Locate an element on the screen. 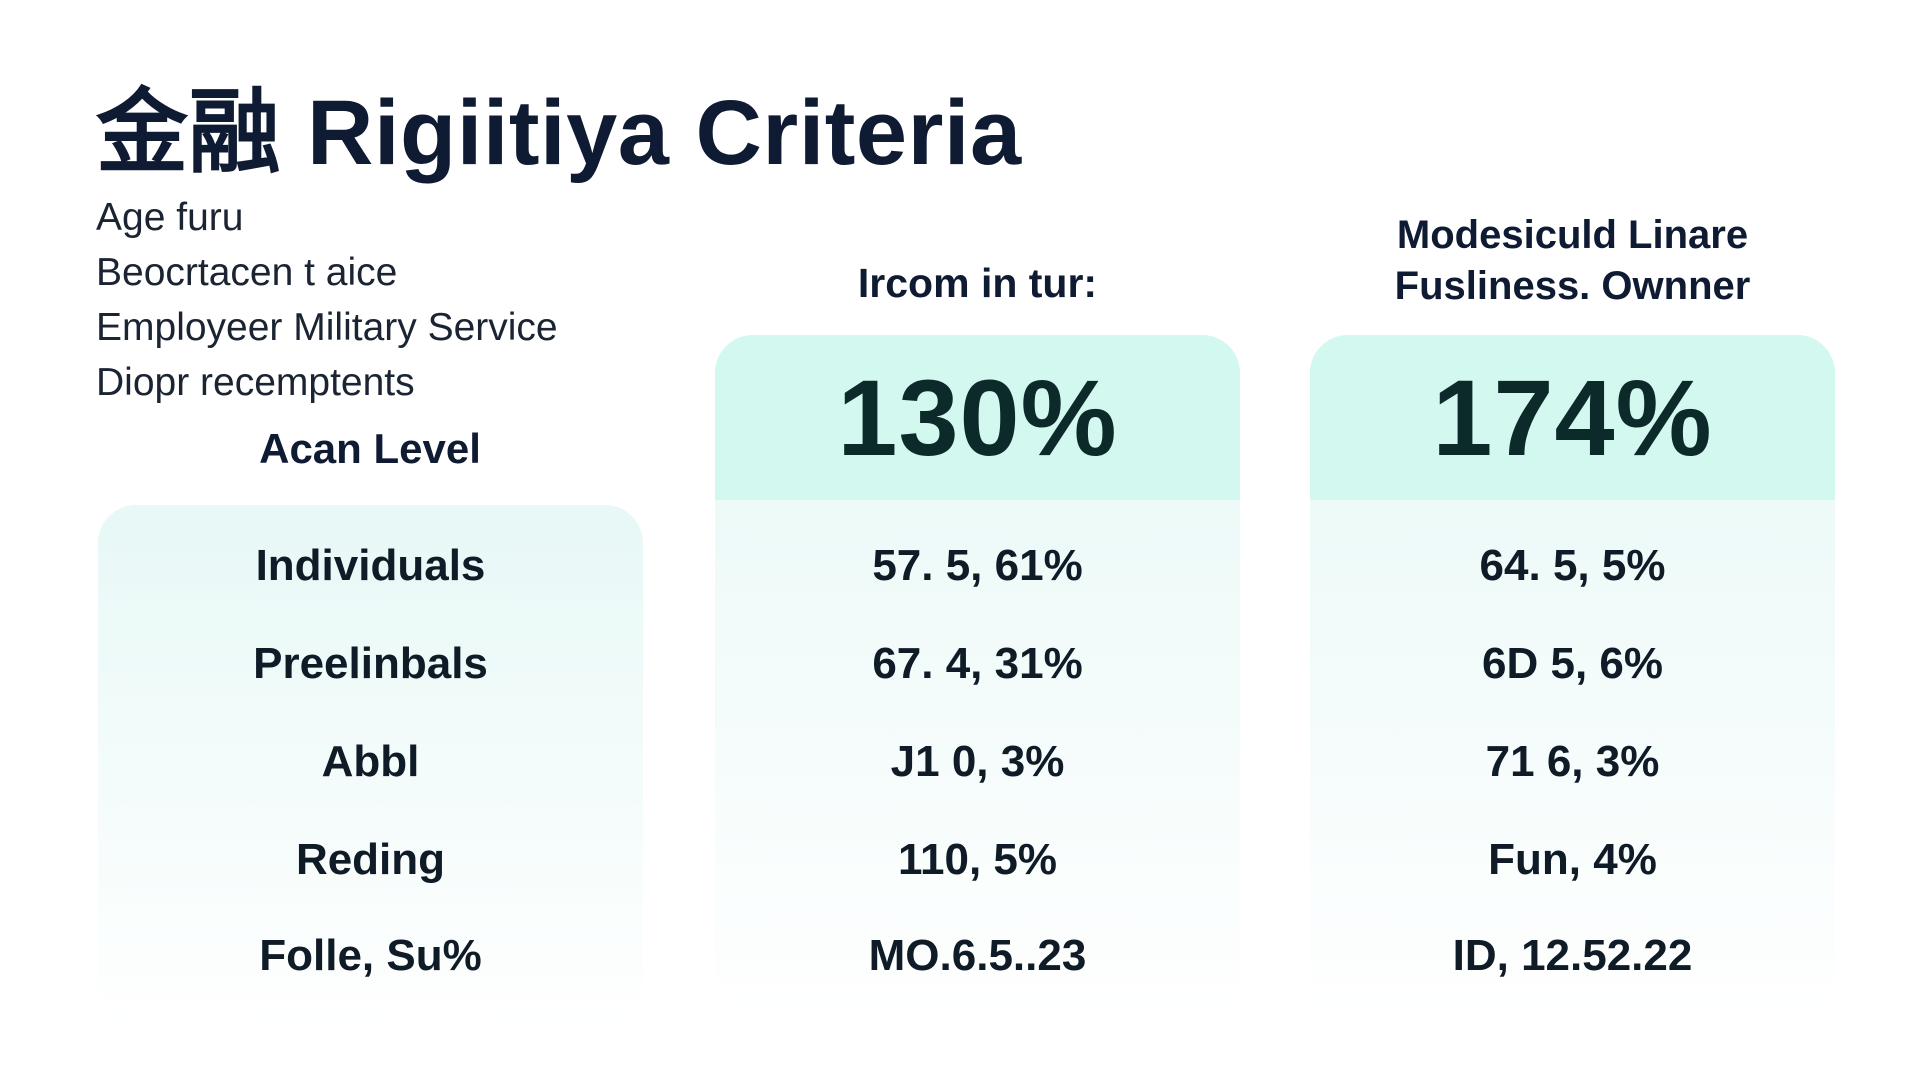 Image resolution: width=1920 pixels, height=1080 pixels. income-cell: 110, 5% is located at coordinates (977, 859).